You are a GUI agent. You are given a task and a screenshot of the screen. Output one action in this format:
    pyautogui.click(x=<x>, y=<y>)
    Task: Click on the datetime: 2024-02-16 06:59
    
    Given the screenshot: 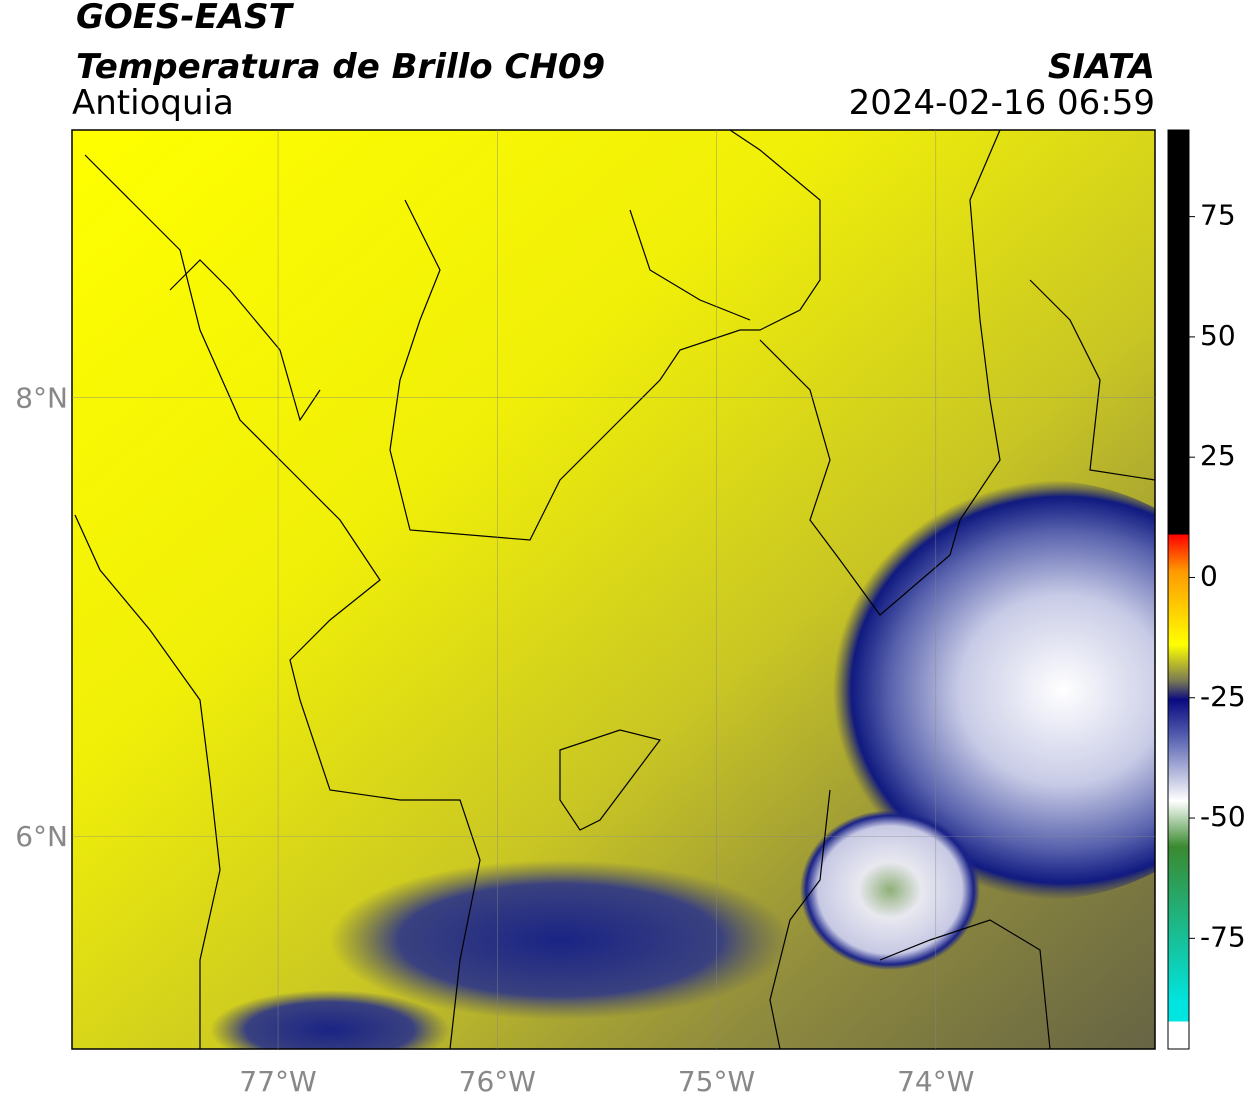 What is the action you would take?
    pyautogui.click(x=1002, y=103)
    